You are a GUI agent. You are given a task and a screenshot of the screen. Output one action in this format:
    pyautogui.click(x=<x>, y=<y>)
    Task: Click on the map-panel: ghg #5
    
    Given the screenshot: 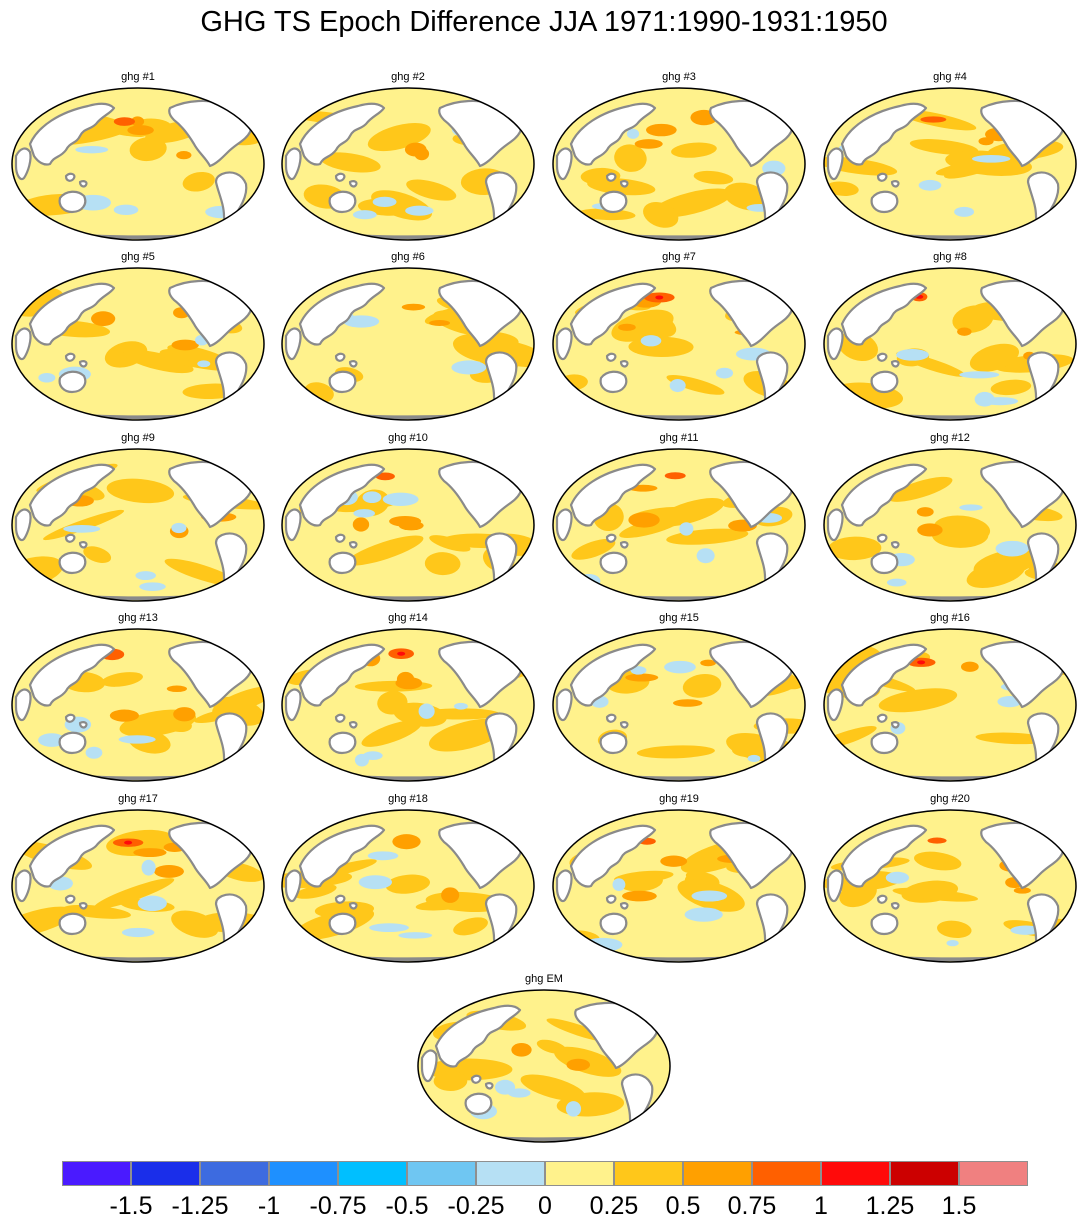 What is the action you would take?
    pyautogui.click(x=138, y=336)
    